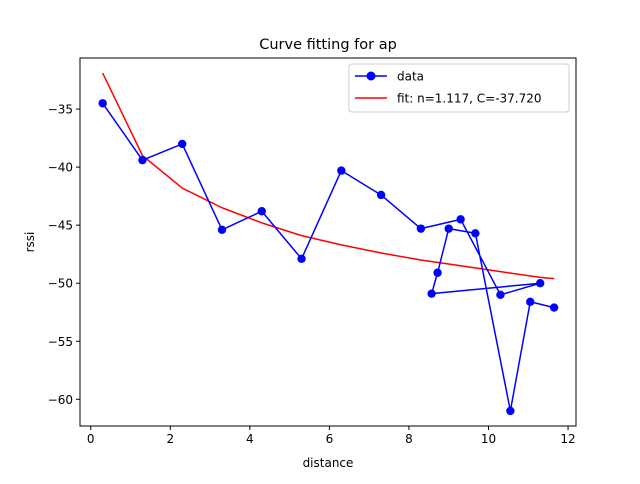 The width and height of the screenshot is (640, 484). What do you see at coordinates (328, 45) in the screenshot?
I see `chart-title: Curve fitting for ap` at bounding box center [328, 45].